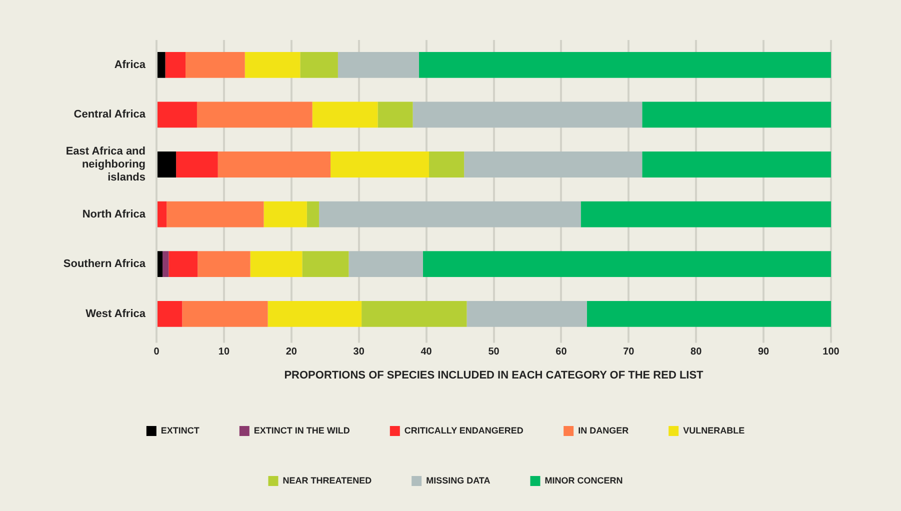 The height and width of the screenshot is (511, 901). What do you see at coordinates (764, 352) in the screenshot?
I see `x-tick-label: 90` at bounding box center [764, 352].